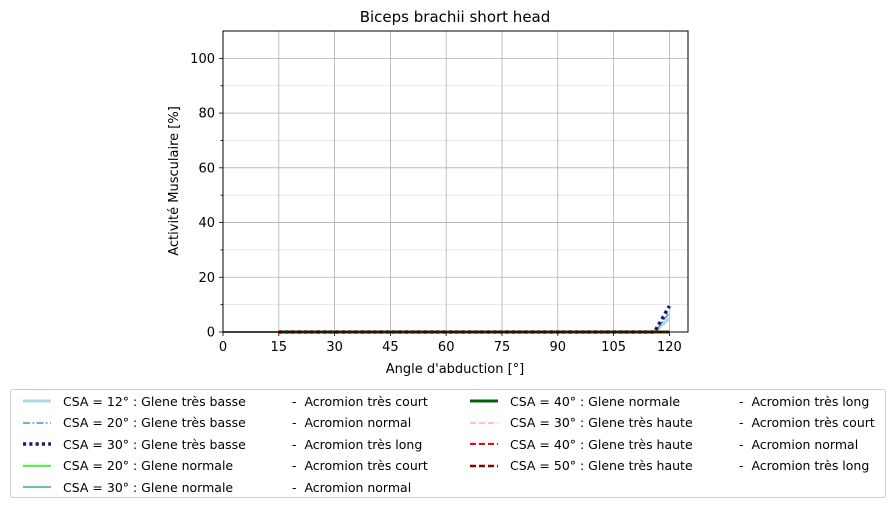  I want to click on x-tick-label: 120, so click(669, 347).